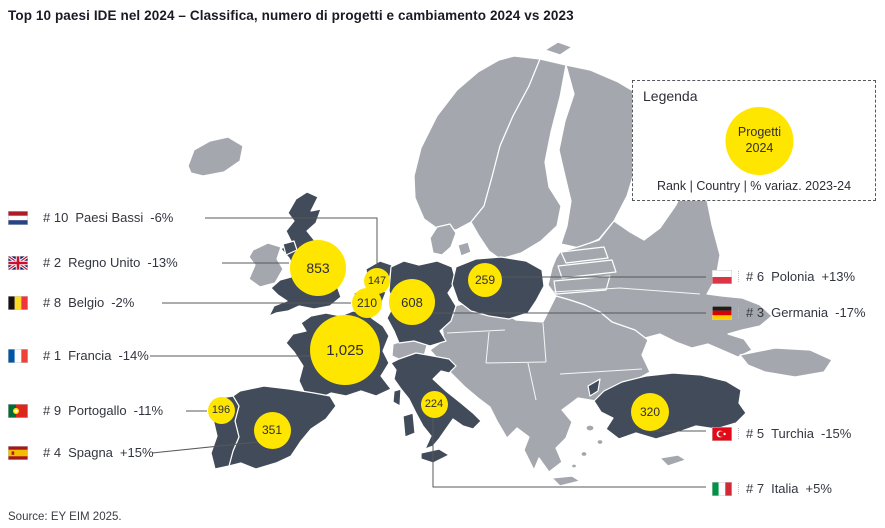  Describe the element at coordinates (148, 410) in the screenshot. I see `country-change: -11%` at that location.